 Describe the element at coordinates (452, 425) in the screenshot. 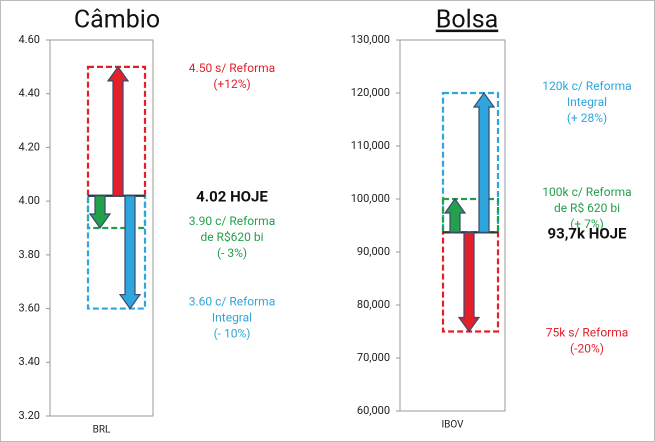

I see `x-tick-label: IBOV` at that location.